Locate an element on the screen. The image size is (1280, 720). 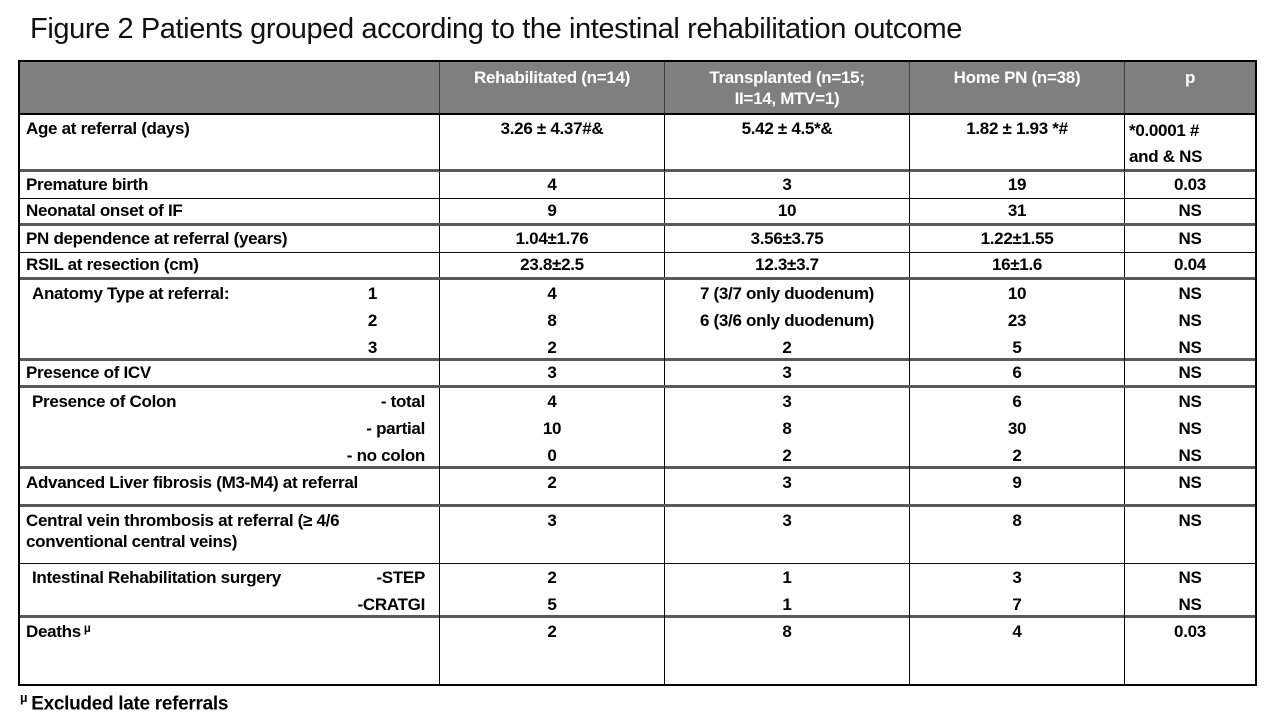
cell-rehabilitated: 2 is located at coordinates (551, 486).